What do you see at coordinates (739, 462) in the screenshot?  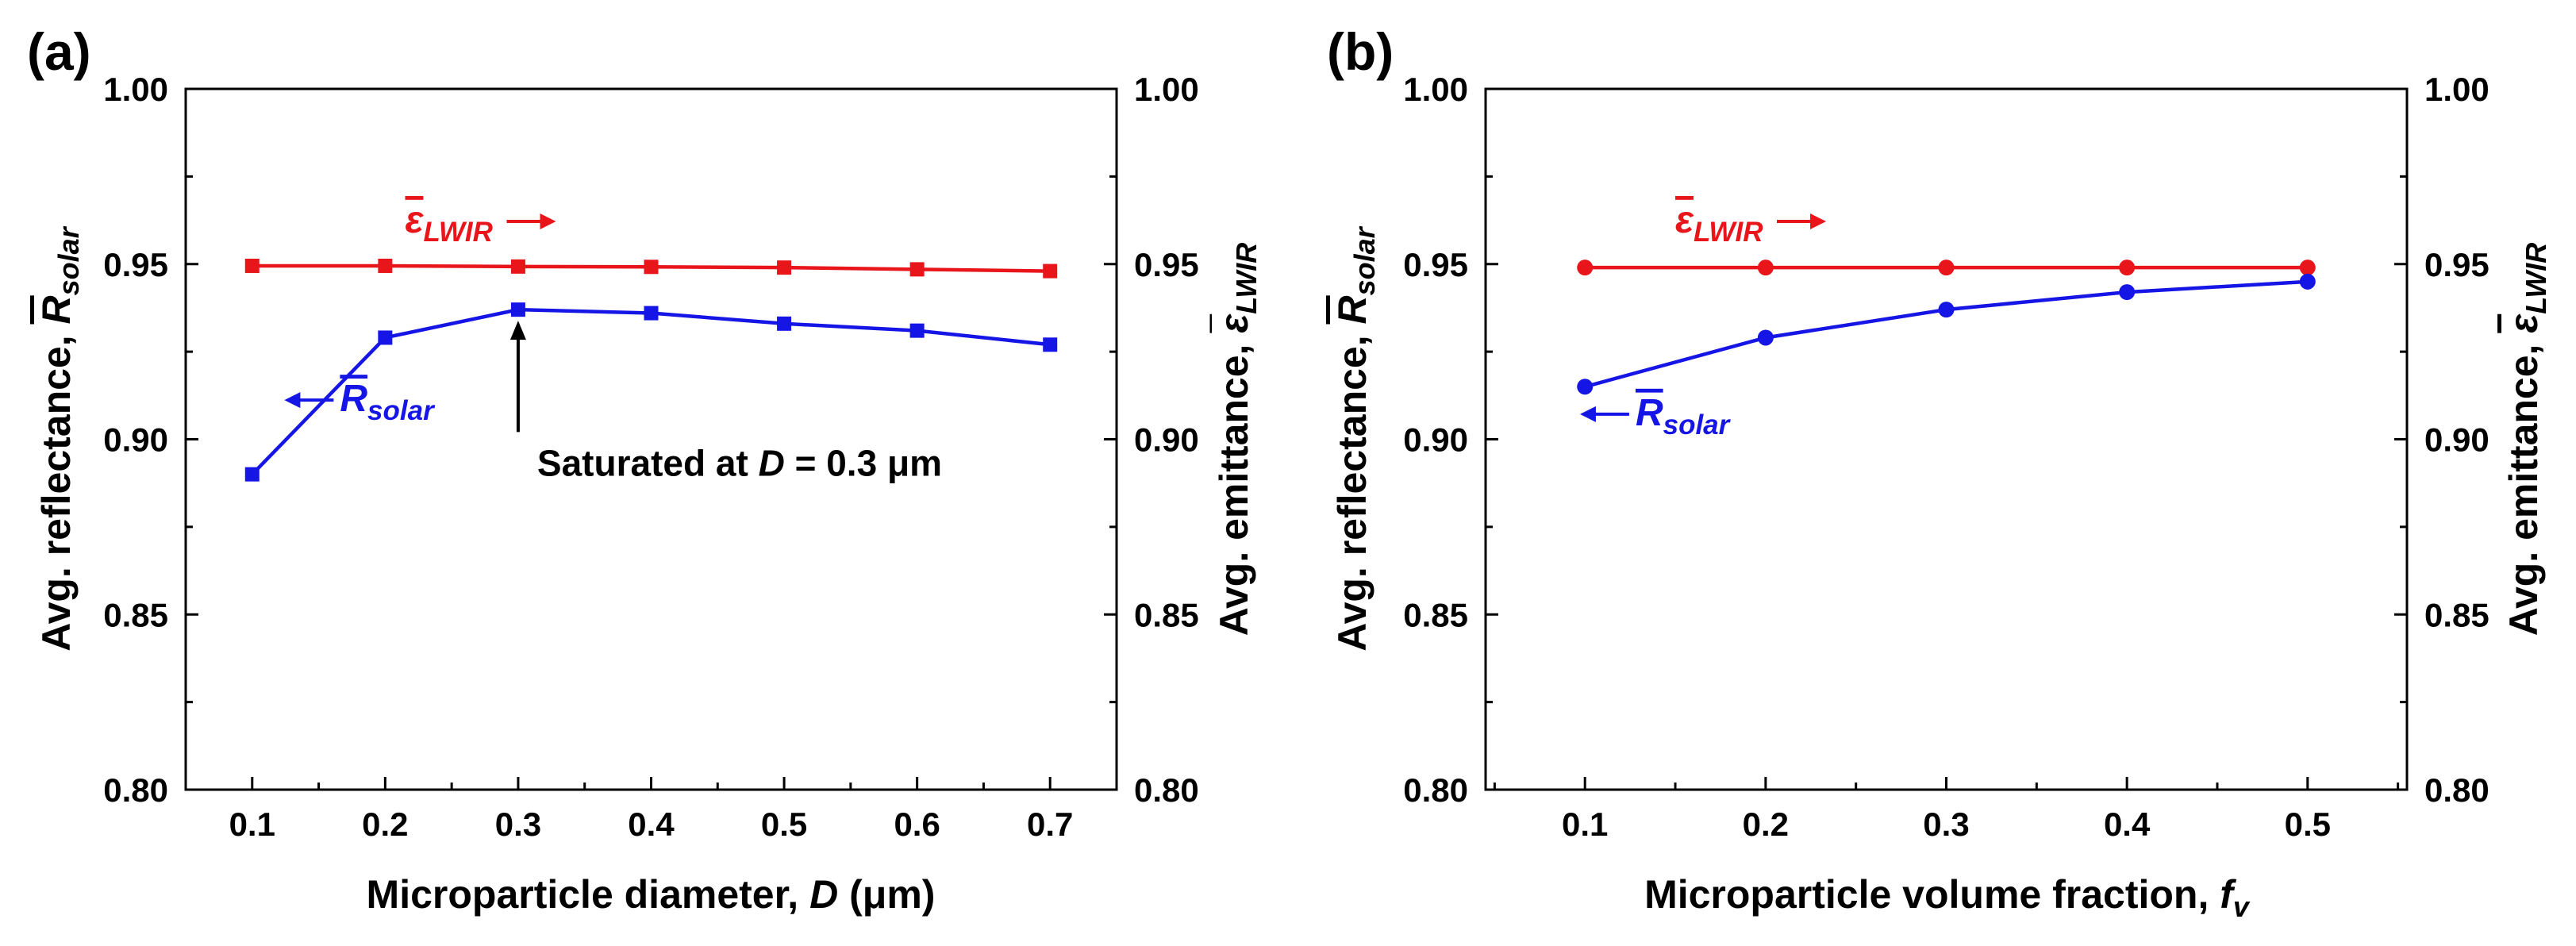 I see `annotation-text: Saturated at D = 0.3 μm` at bounding box center [739, 462].